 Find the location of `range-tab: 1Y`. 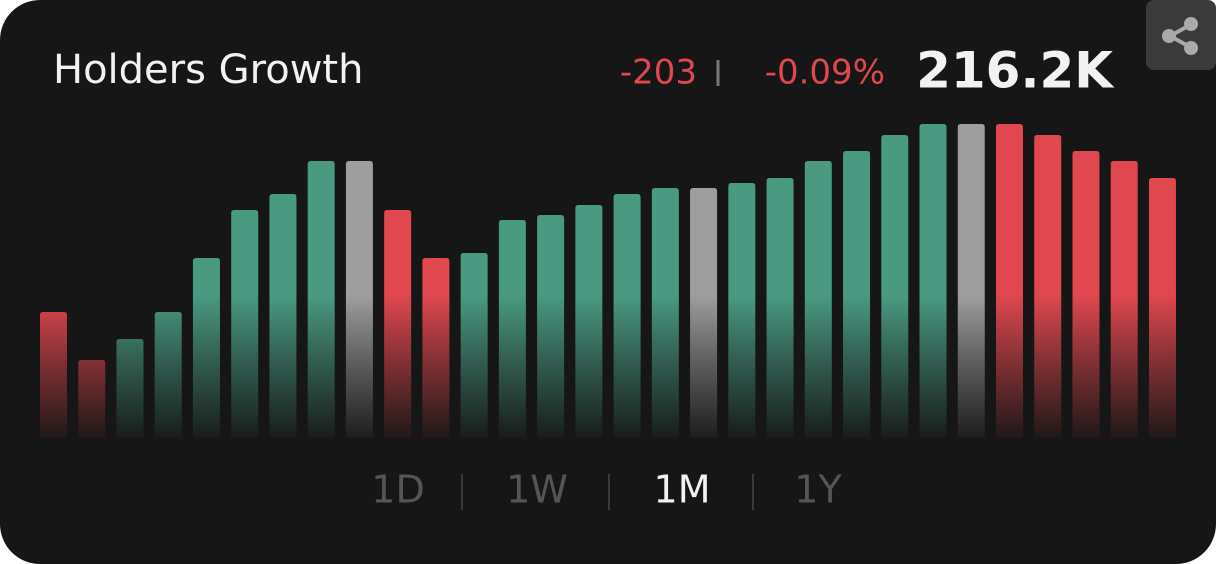

range-tab: 1Y is located at coordinates (818, 490).